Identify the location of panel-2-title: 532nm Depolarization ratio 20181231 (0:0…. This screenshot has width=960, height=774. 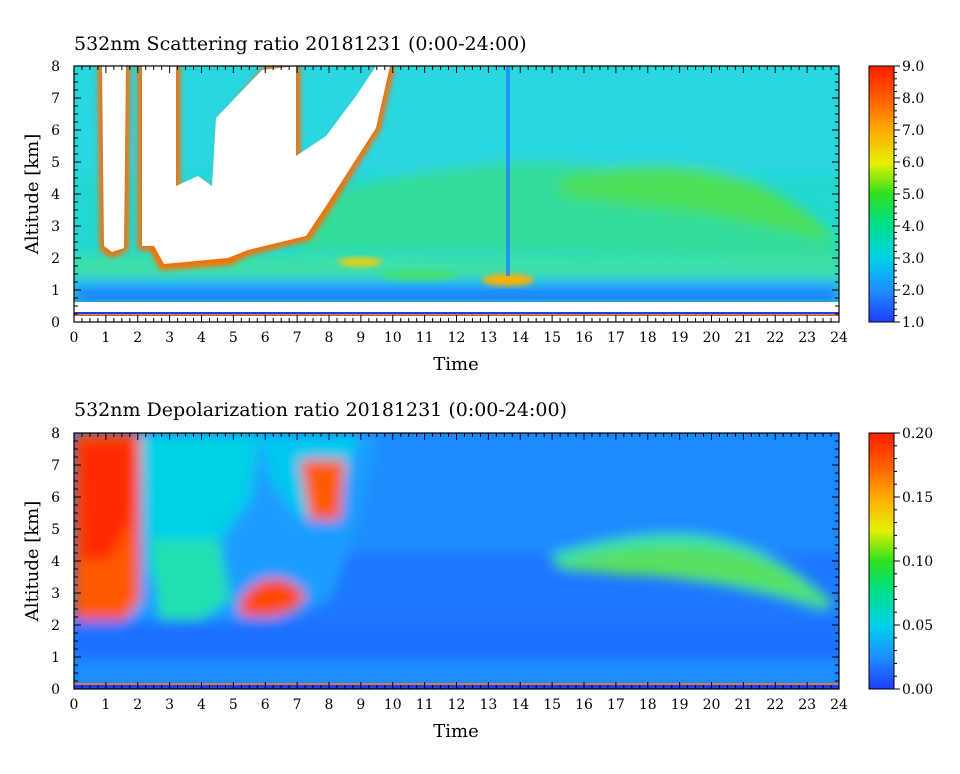
(320, 410).